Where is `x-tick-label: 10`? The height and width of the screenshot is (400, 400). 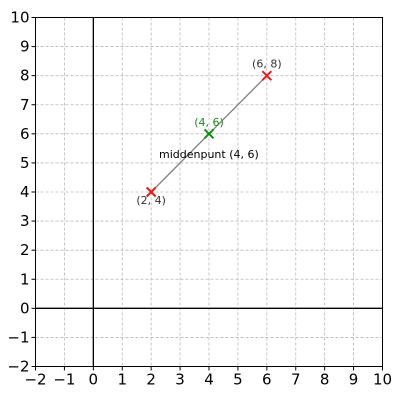
x-tick-label: 10 is located at coordinates (382, 380).